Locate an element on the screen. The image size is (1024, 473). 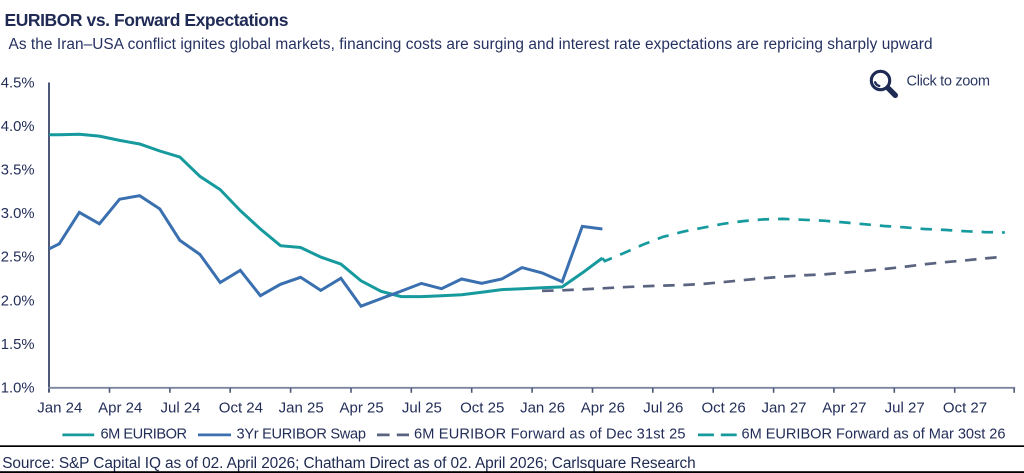
svg-text: Oct 26 is located at coordinates (724, 407).